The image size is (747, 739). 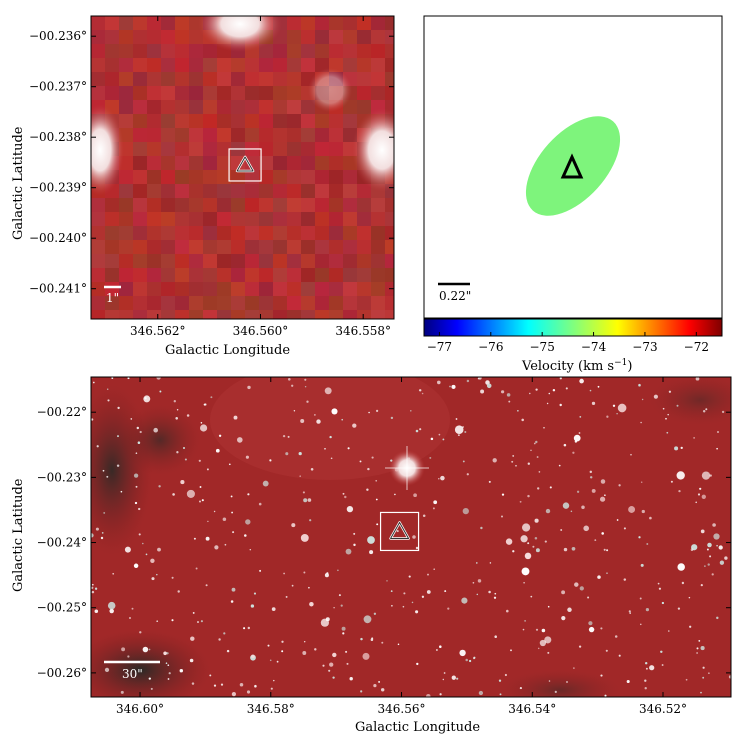 I want to click on x-tick-label: 346.558°, so click(x=363, y=331).